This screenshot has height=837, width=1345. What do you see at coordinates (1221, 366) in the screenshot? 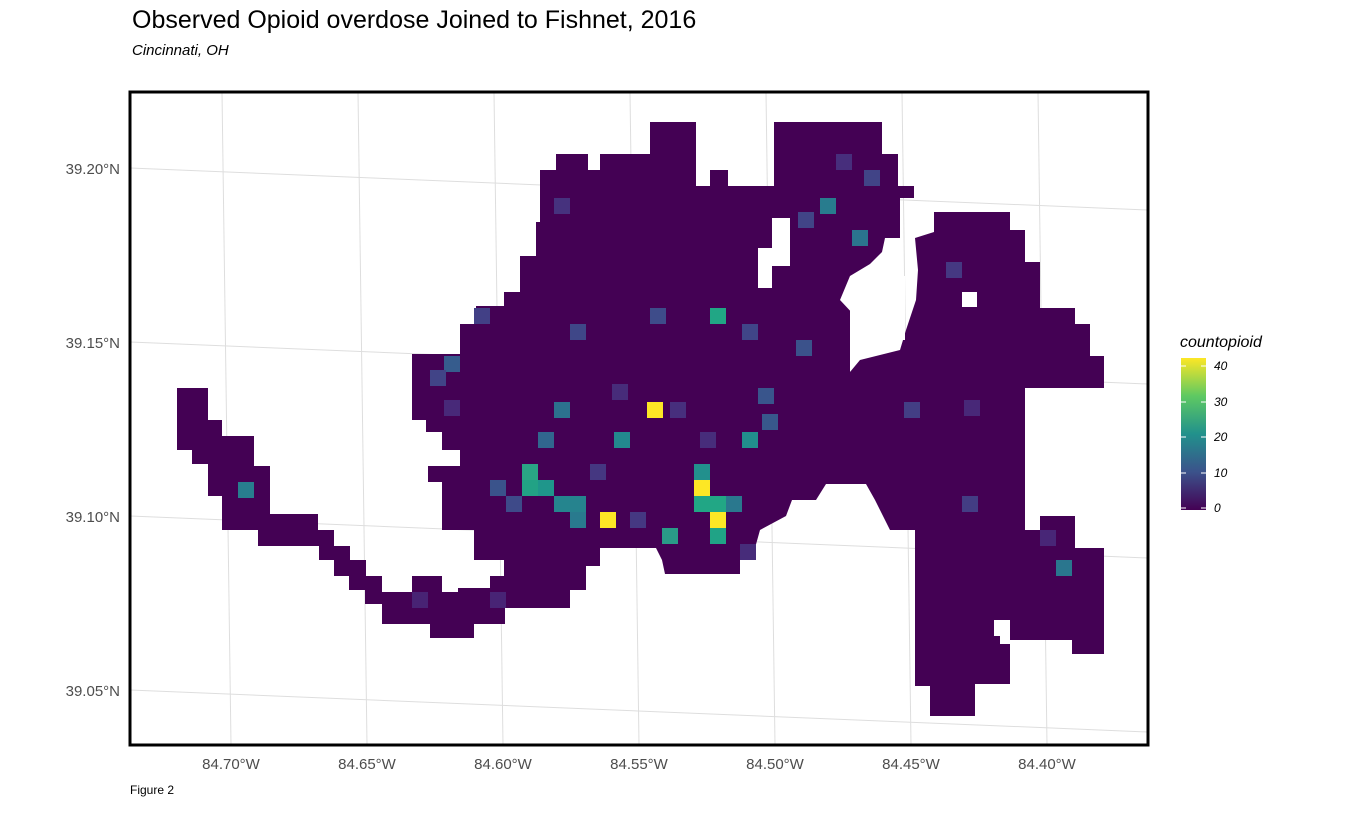
I see `legend-tick-label: 40` at bounding box center [1221, 366].